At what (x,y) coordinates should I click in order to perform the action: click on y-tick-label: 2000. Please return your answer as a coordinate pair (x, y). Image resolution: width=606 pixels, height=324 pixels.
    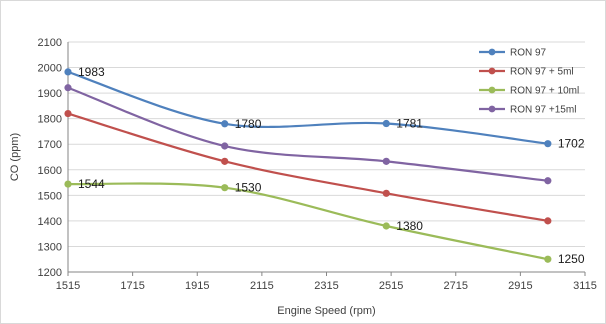
    Looking at the image, I should click on (50, 69).